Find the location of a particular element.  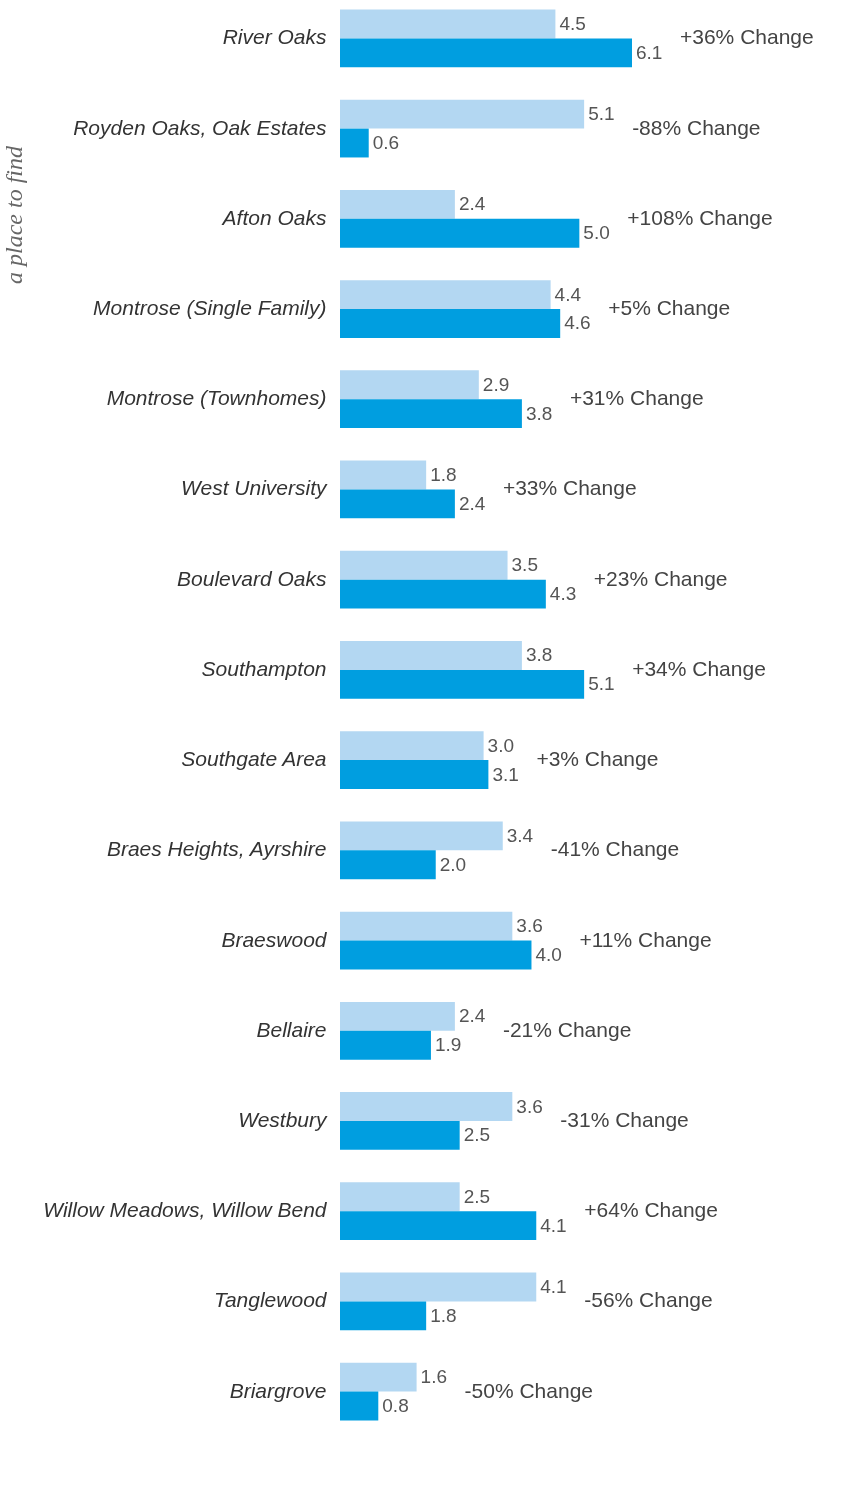

data-label: 4.4 is located at coordinates (568, 294).